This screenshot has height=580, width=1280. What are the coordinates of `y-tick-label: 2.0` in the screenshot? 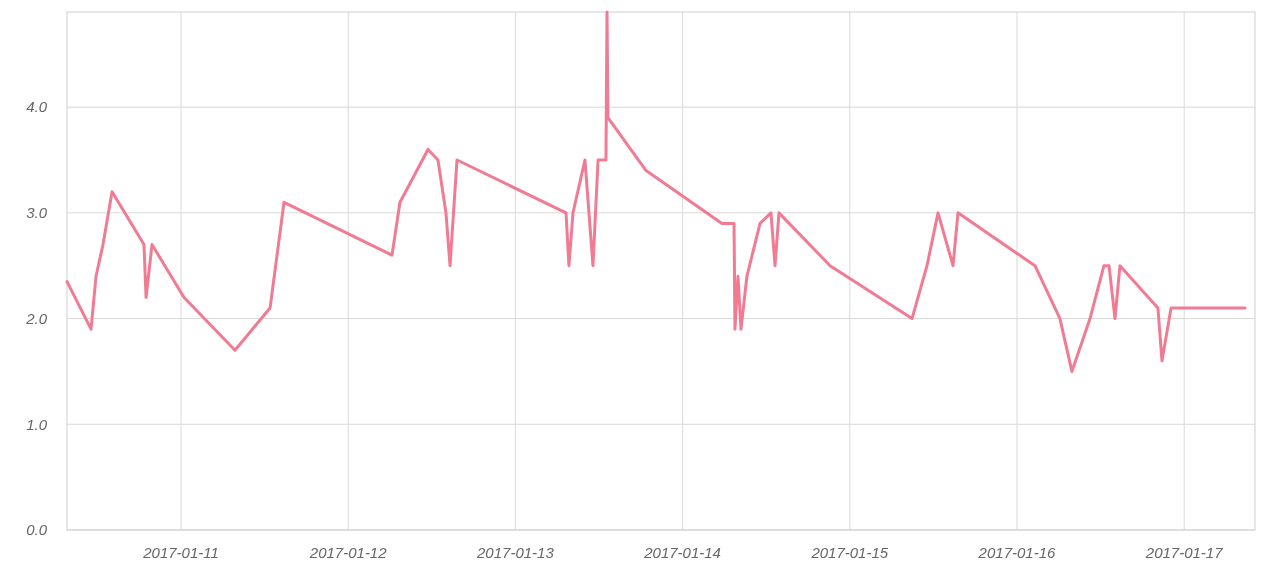 It's located at (36, 318).